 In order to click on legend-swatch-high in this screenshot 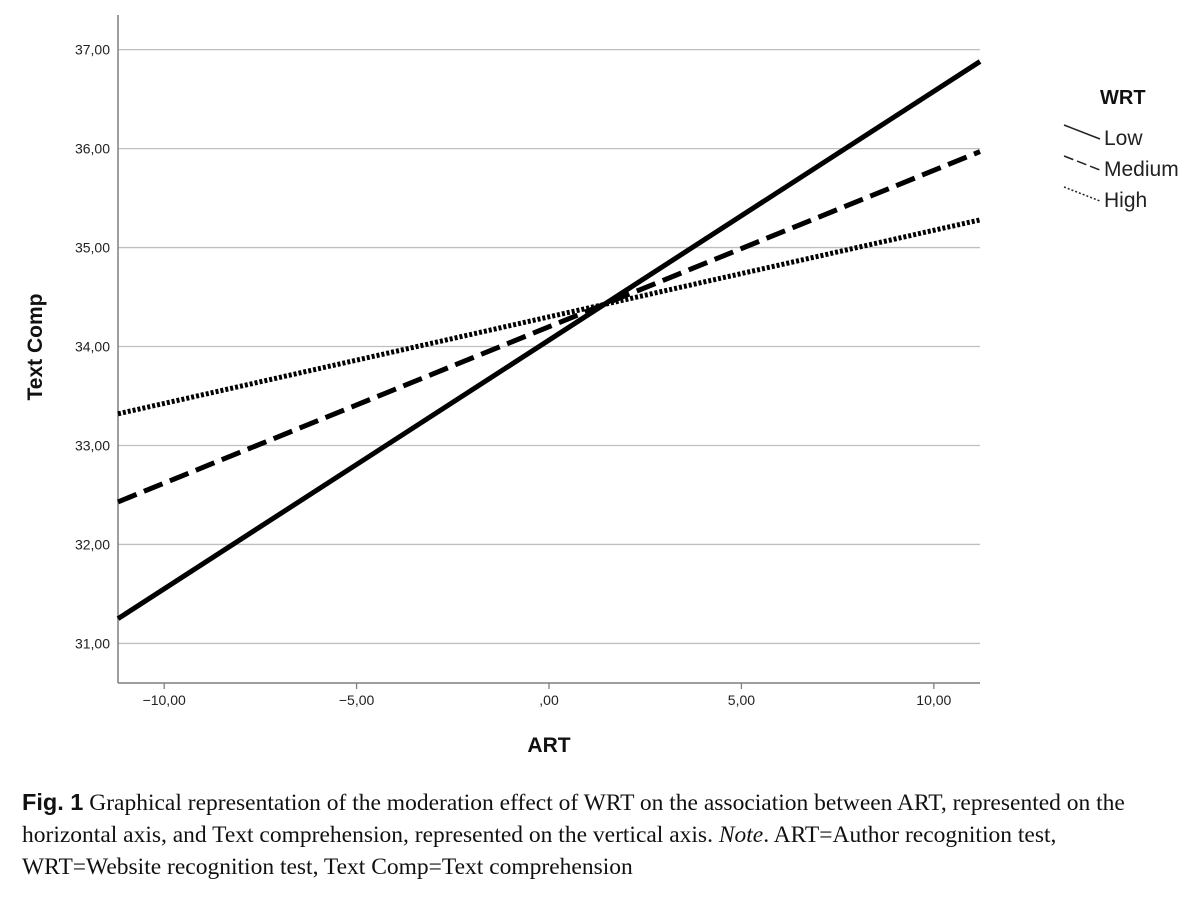, I will do `click(1082, 194)`.